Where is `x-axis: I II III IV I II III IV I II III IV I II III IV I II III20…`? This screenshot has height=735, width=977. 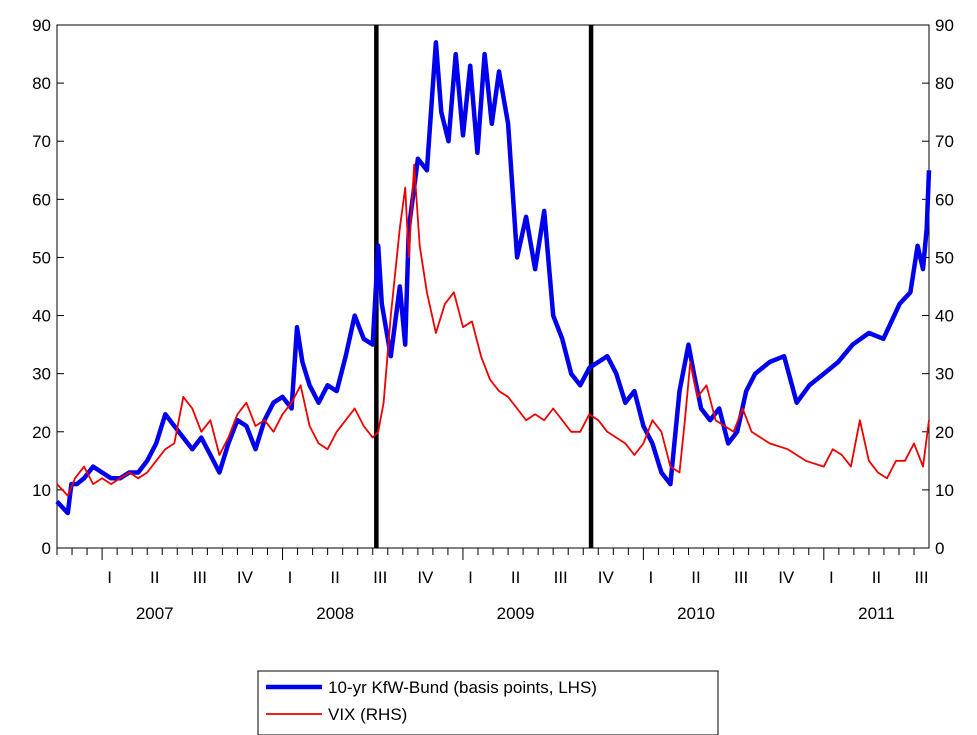 x-axis: I II III IV I II III IV I II III IV I II III IV I II III20… is located at coordinates (492, 585).